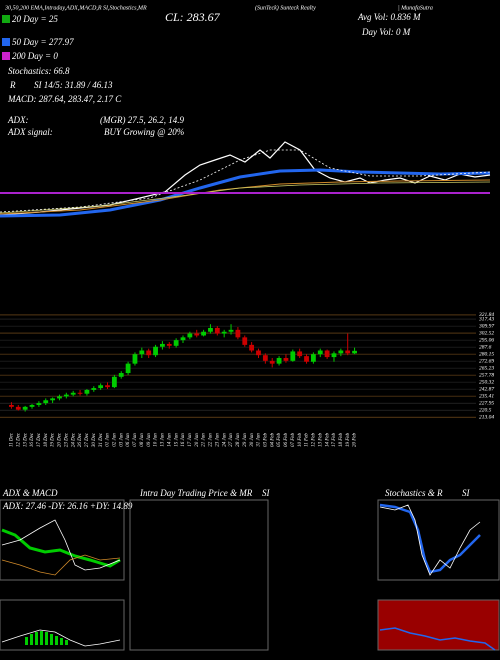  I want to click on x-tick-label: 17 Feb, so click(334, 439).